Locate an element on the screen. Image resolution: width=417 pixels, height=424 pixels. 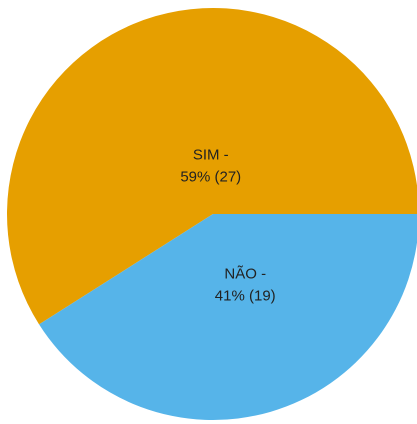
slice-category-label: NÃO - is located at coordinates (245, 273).